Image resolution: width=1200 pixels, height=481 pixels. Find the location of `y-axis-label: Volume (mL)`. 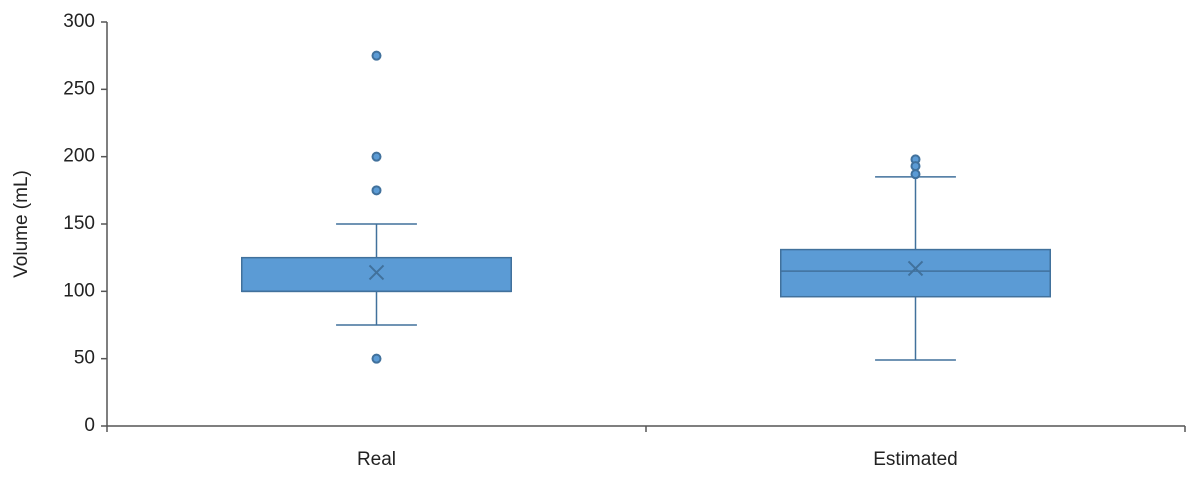

y-axis-label: Volume (mL) is located at coordinates (21, 224).